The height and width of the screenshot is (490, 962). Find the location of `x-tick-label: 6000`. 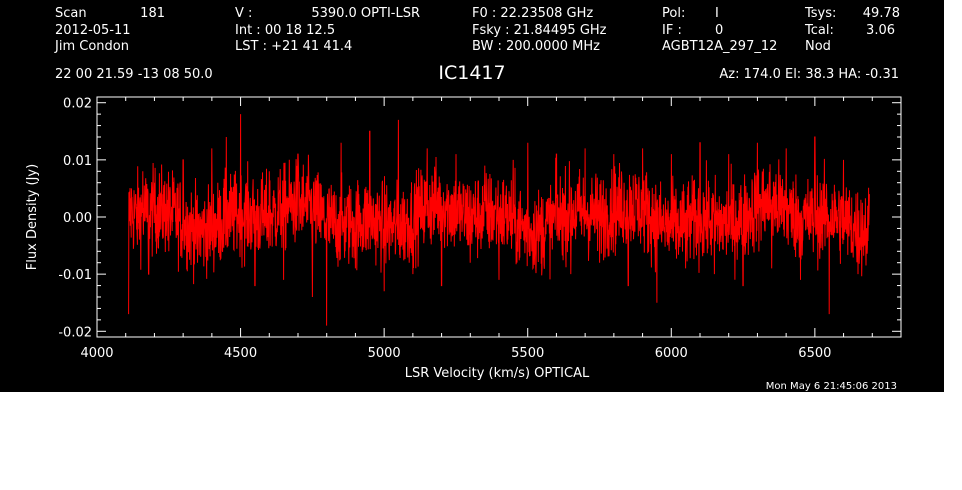

x-tick-label: 6000 is located at coordinates (671, 353).